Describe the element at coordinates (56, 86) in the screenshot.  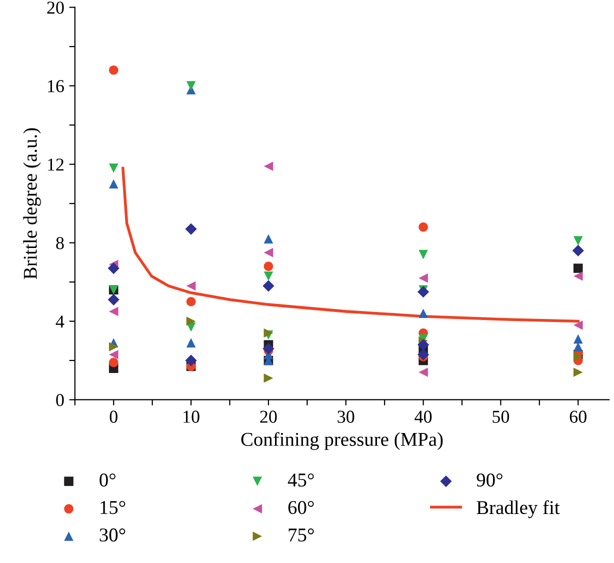
I see `y-tick-label: 16` at that location.